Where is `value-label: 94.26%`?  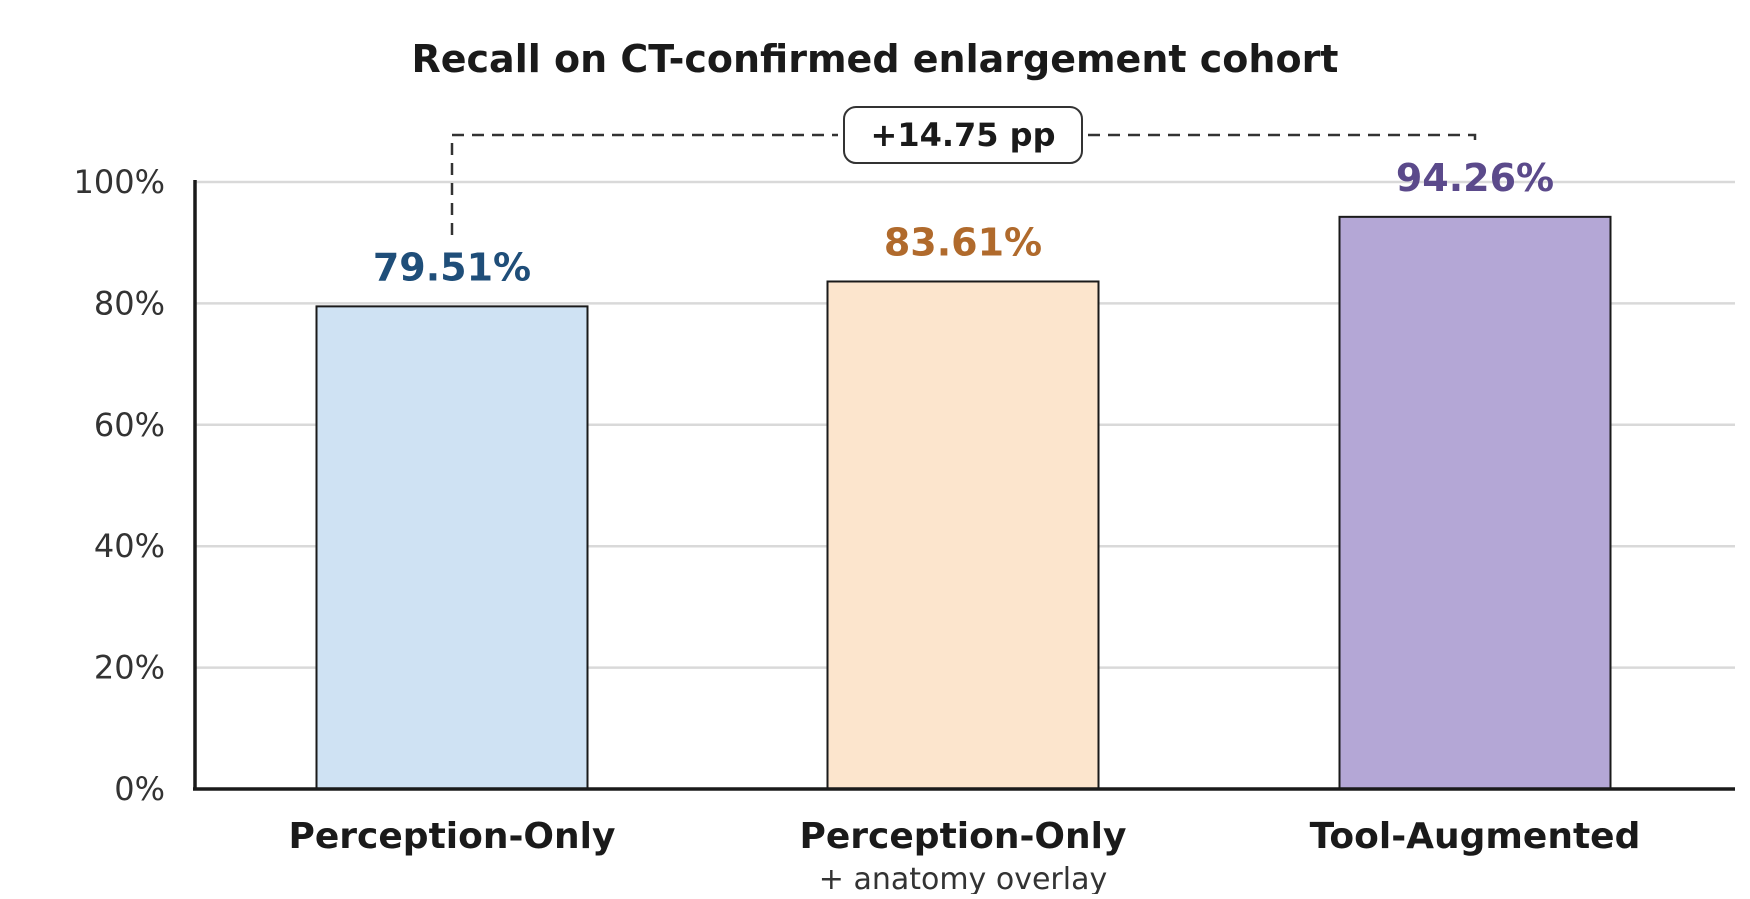
value-label: 94.26% is located at coordinates (1475, 178).